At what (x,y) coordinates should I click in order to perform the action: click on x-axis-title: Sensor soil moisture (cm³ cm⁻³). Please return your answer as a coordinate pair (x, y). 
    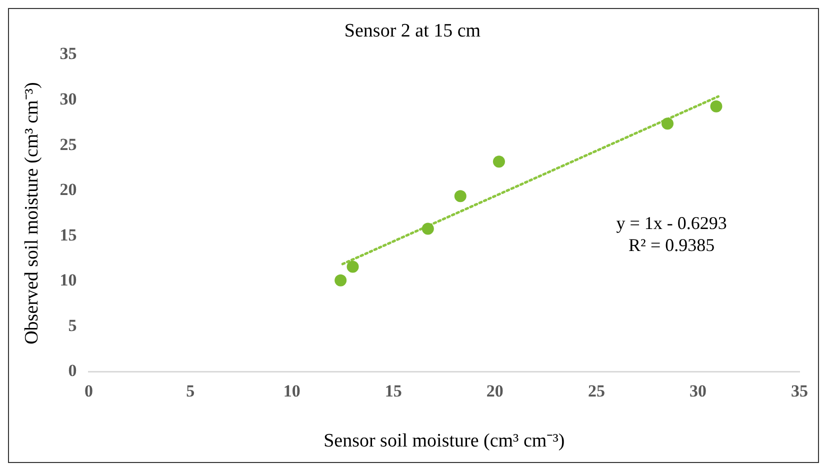
    Looking at the image, I should click on (444, 441).